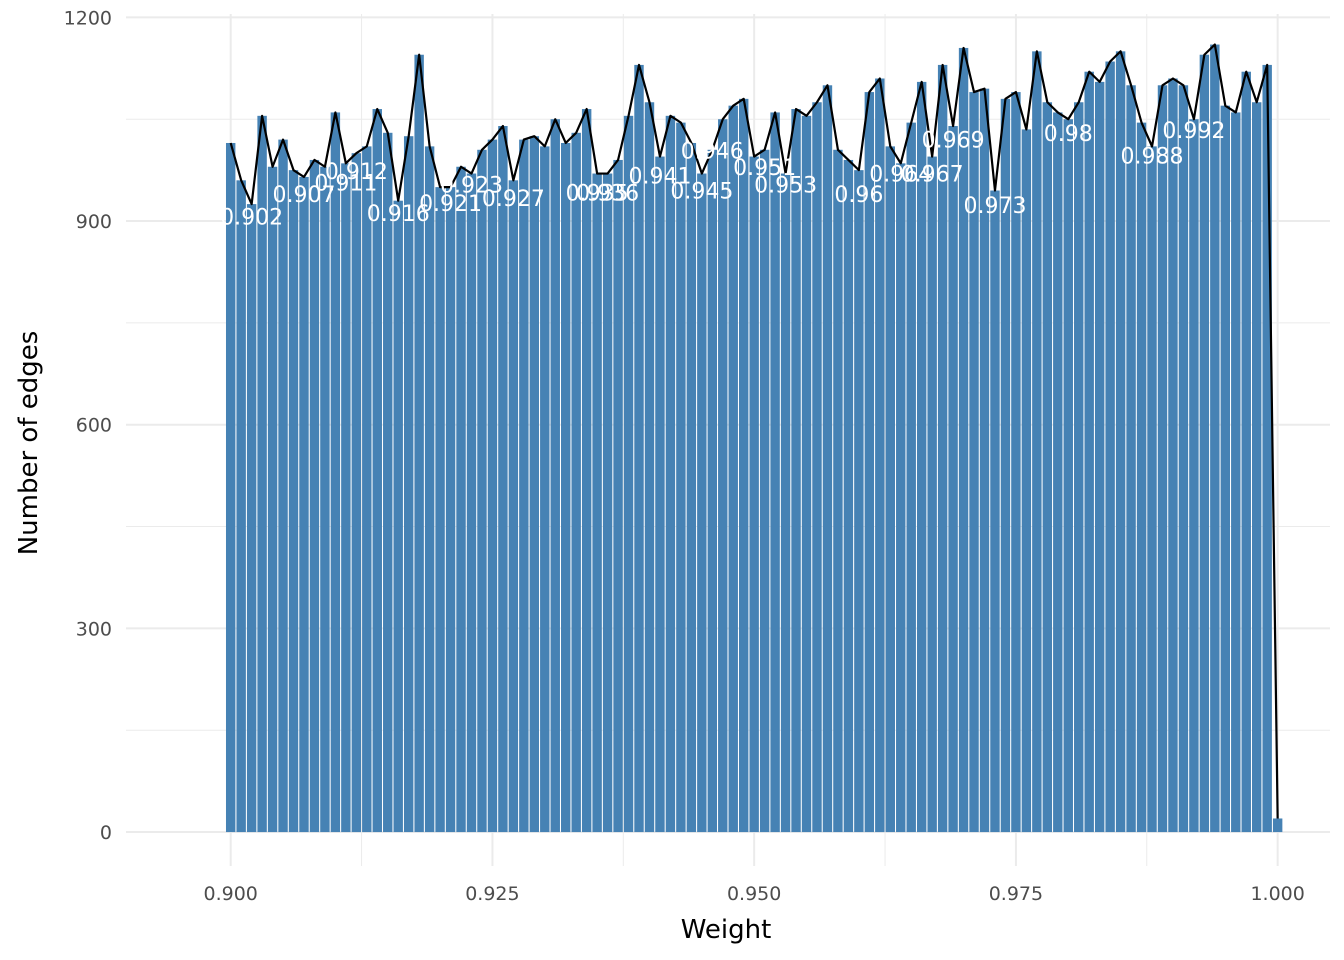 The image size is (1344, 960). What do you see at coordinates (471, 186) in the screenshot?
I see `data-label: 0.923` at bounding box center [471, 186].